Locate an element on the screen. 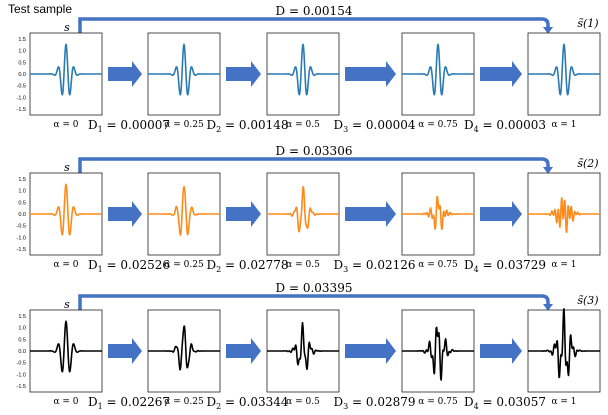 The height and width of the screenshot is (415, 608). test-sample-label: Test sample is located at coordinates (40, 9).